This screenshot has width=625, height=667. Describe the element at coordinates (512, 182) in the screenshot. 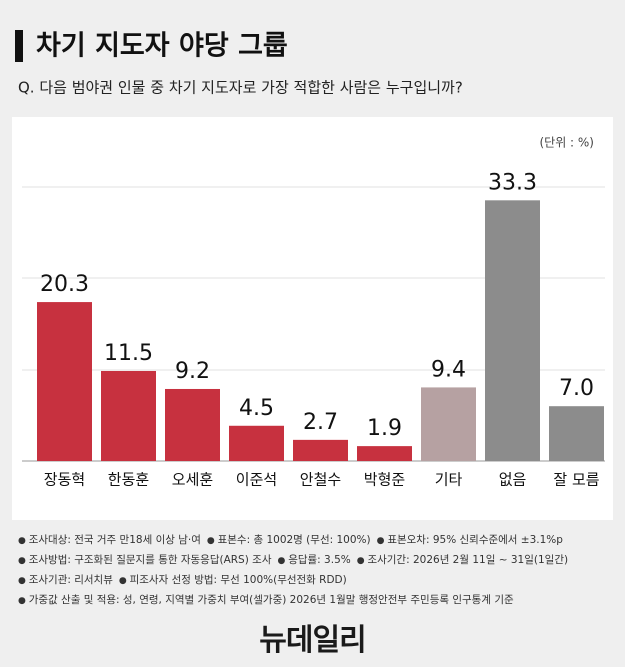

I see `value-label: 33.3` at that location.